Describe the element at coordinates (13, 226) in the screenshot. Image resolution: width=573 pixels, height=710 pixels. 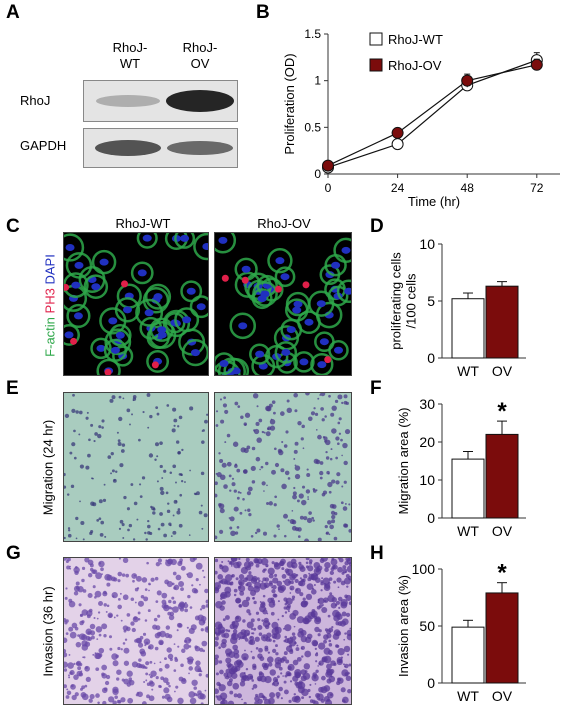
I see `panel-label-c: C` at that location.